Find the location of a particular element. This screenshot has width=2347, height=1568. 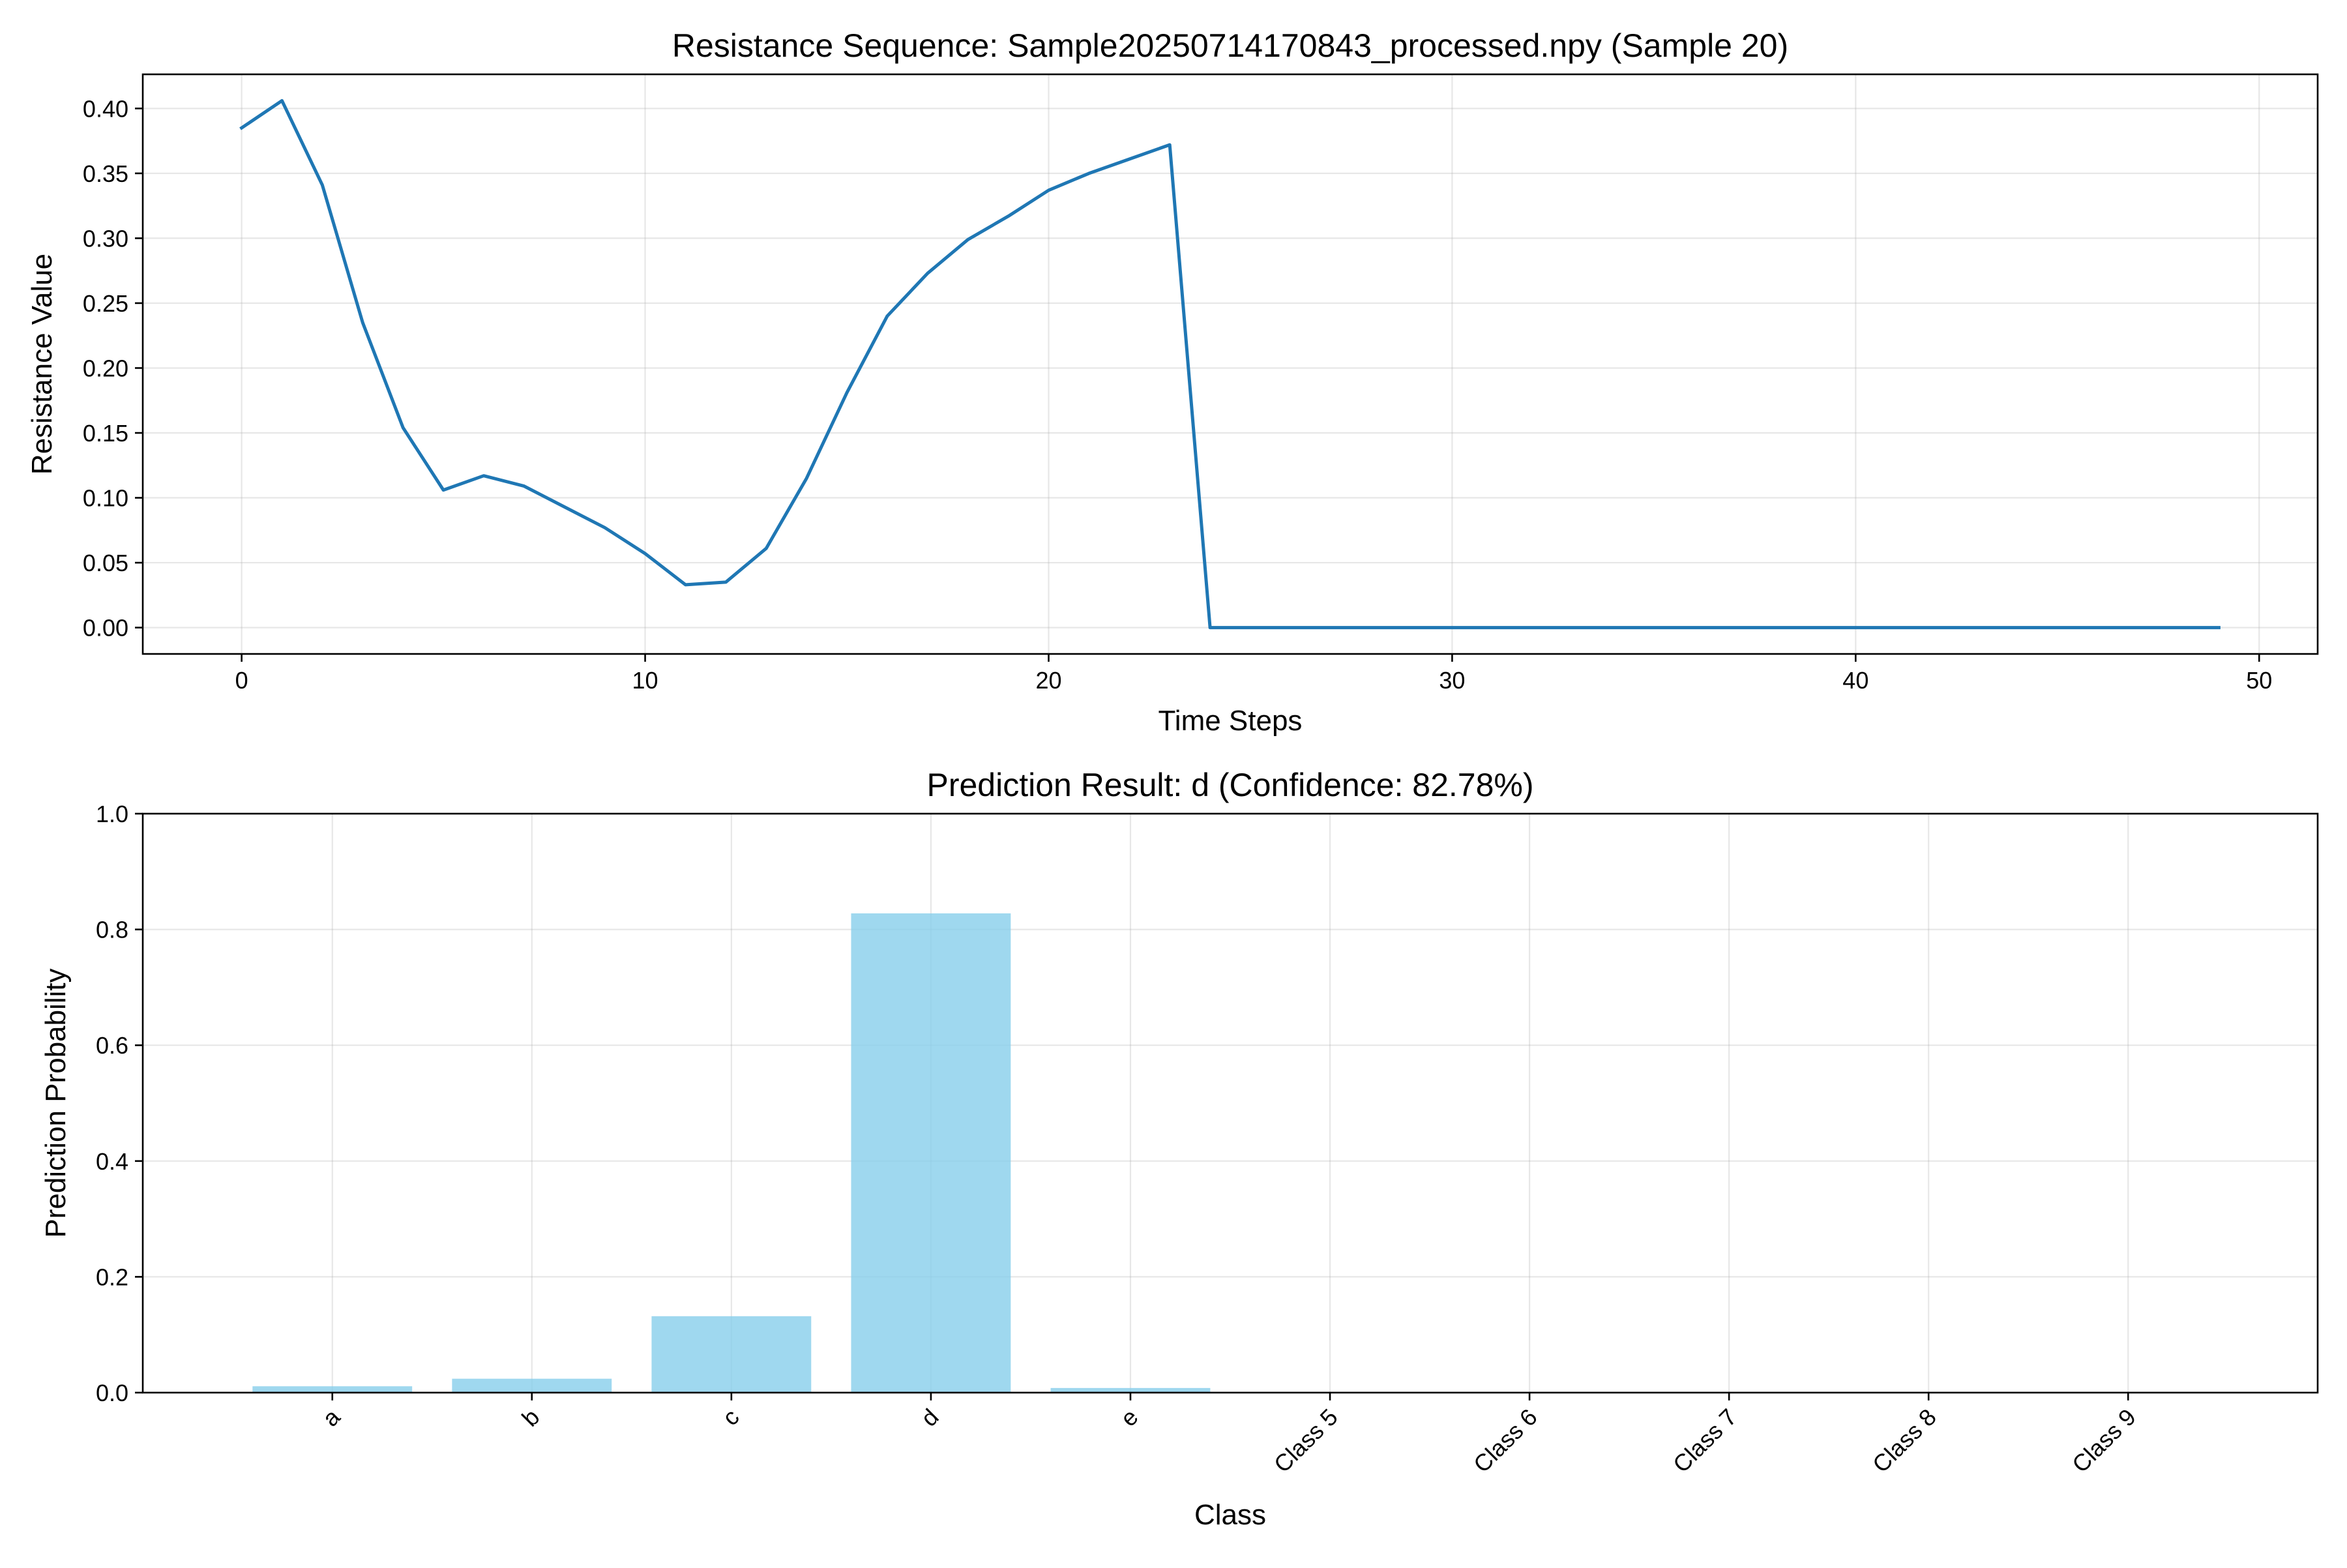

line-x-tick-label: 50 is located at coordinates (2259, 681).